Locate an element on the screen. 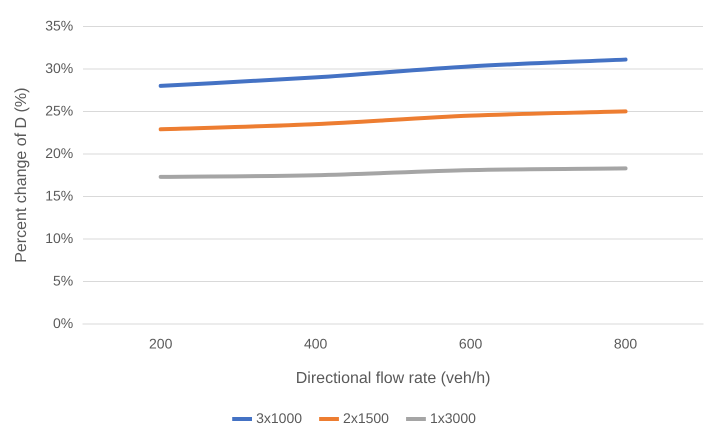 Image resolution: width=725 pixels, height=447 pixels. y-tick-label: 20% is located at coordinates (59, 152).